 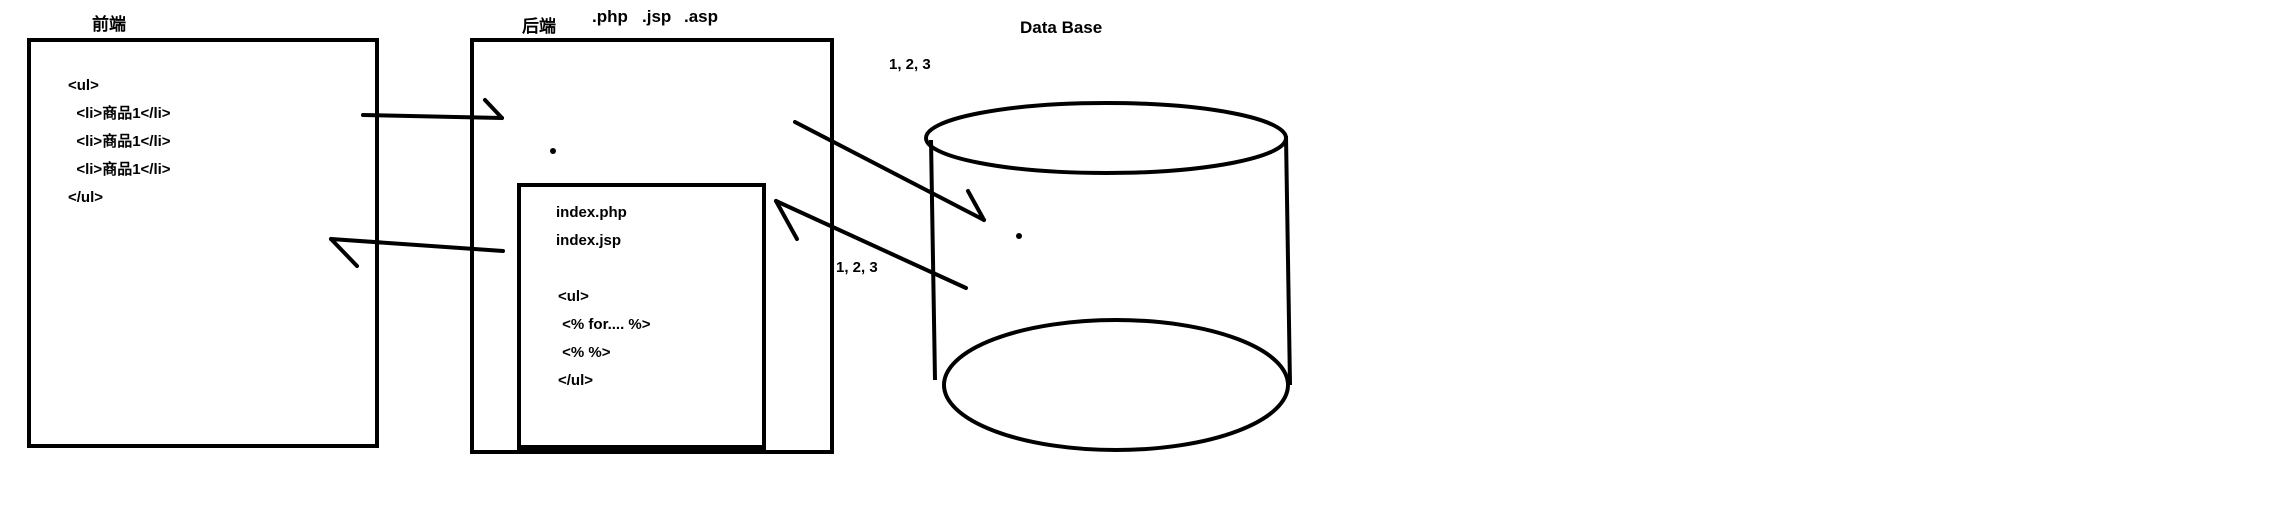 I want to click on frontend-title: 前端, so click(x=109, y=24).